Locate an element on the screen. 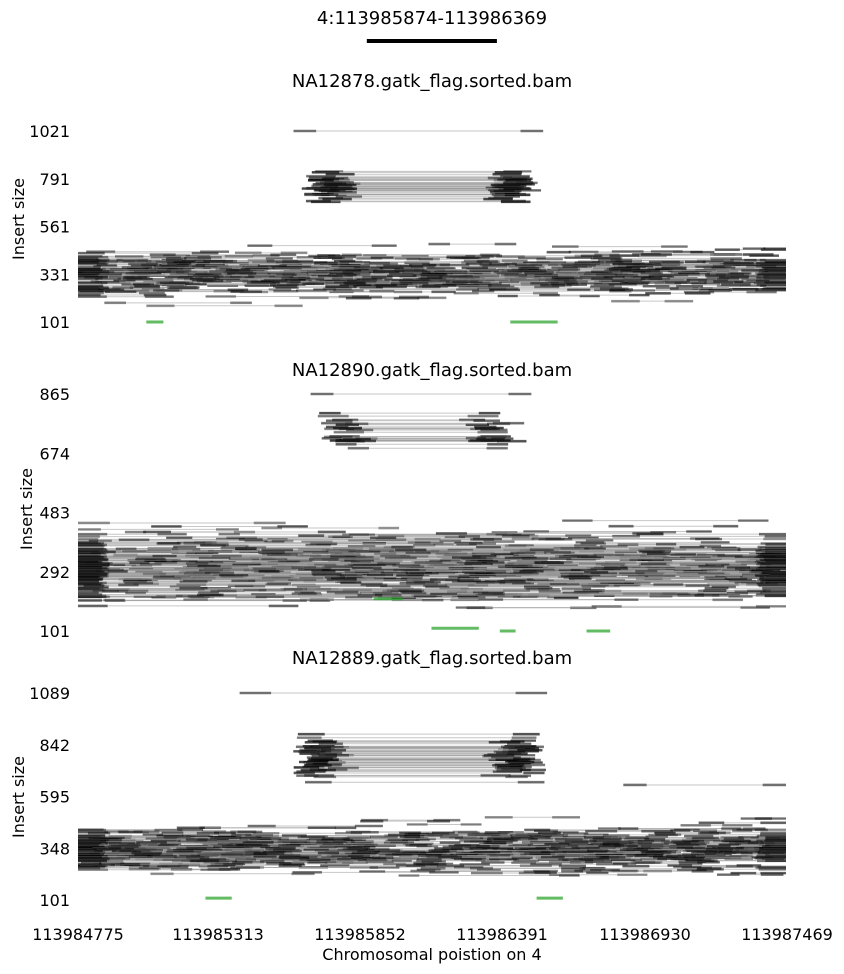 This screenshot has width=844, height=974. panel-1-ylabel: Insert size is located at coordinates (18, 219).